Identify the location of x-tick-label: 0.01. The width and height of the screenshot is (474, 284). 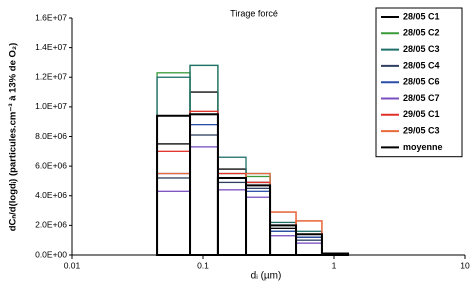
(72, 265).